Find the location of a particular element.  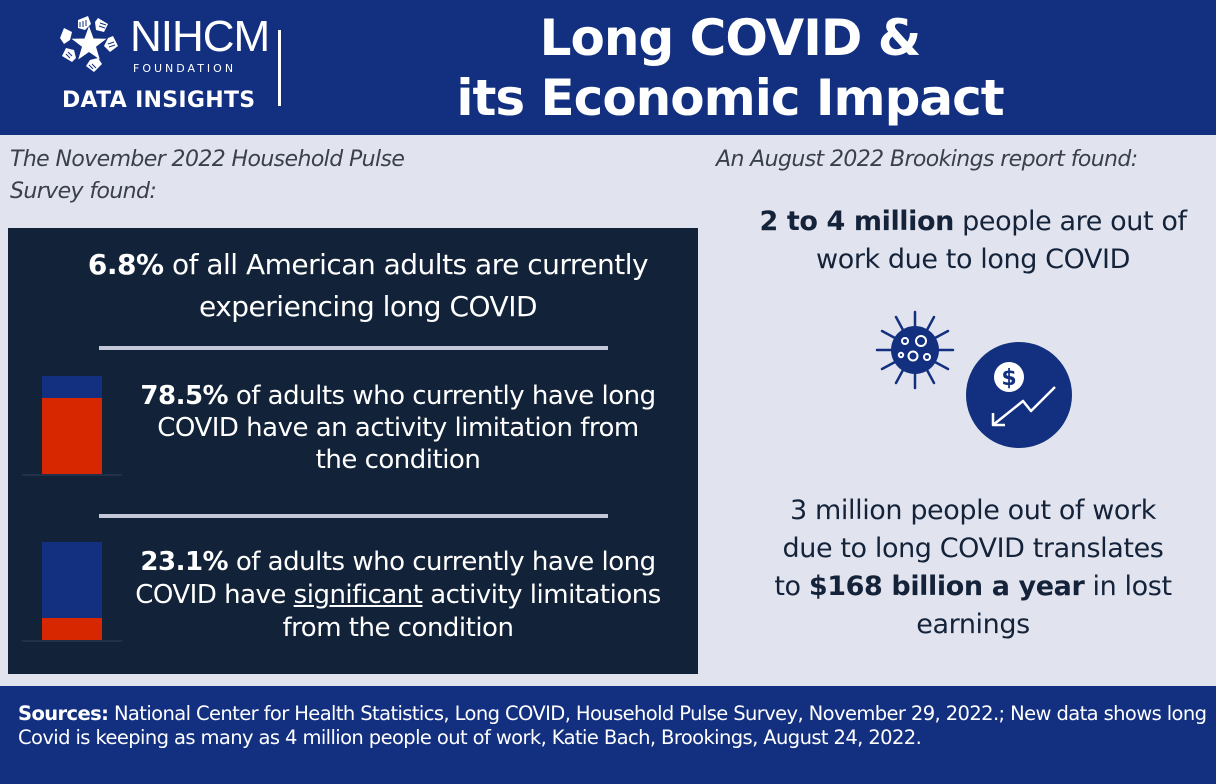

rs2-line-3-post: in lost is located at coordinates (1128, 586).